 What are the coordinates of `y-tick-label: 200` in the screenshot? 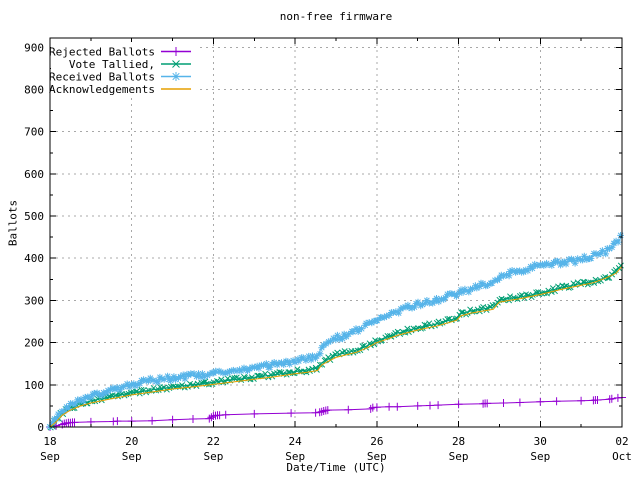 It's located at (34, 343).